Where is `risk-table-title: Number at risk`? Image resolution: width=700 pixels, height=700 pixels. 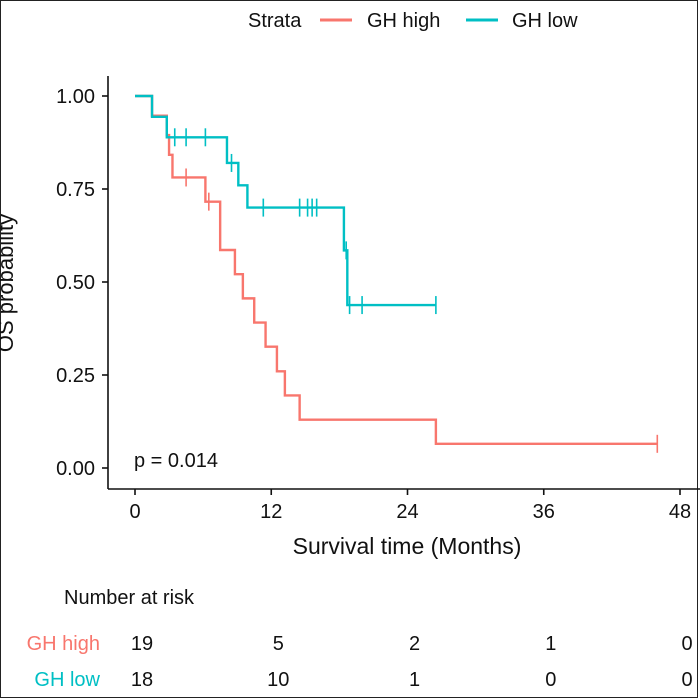 risk-table-title: Number at risk is located at coordinates (129, 598).